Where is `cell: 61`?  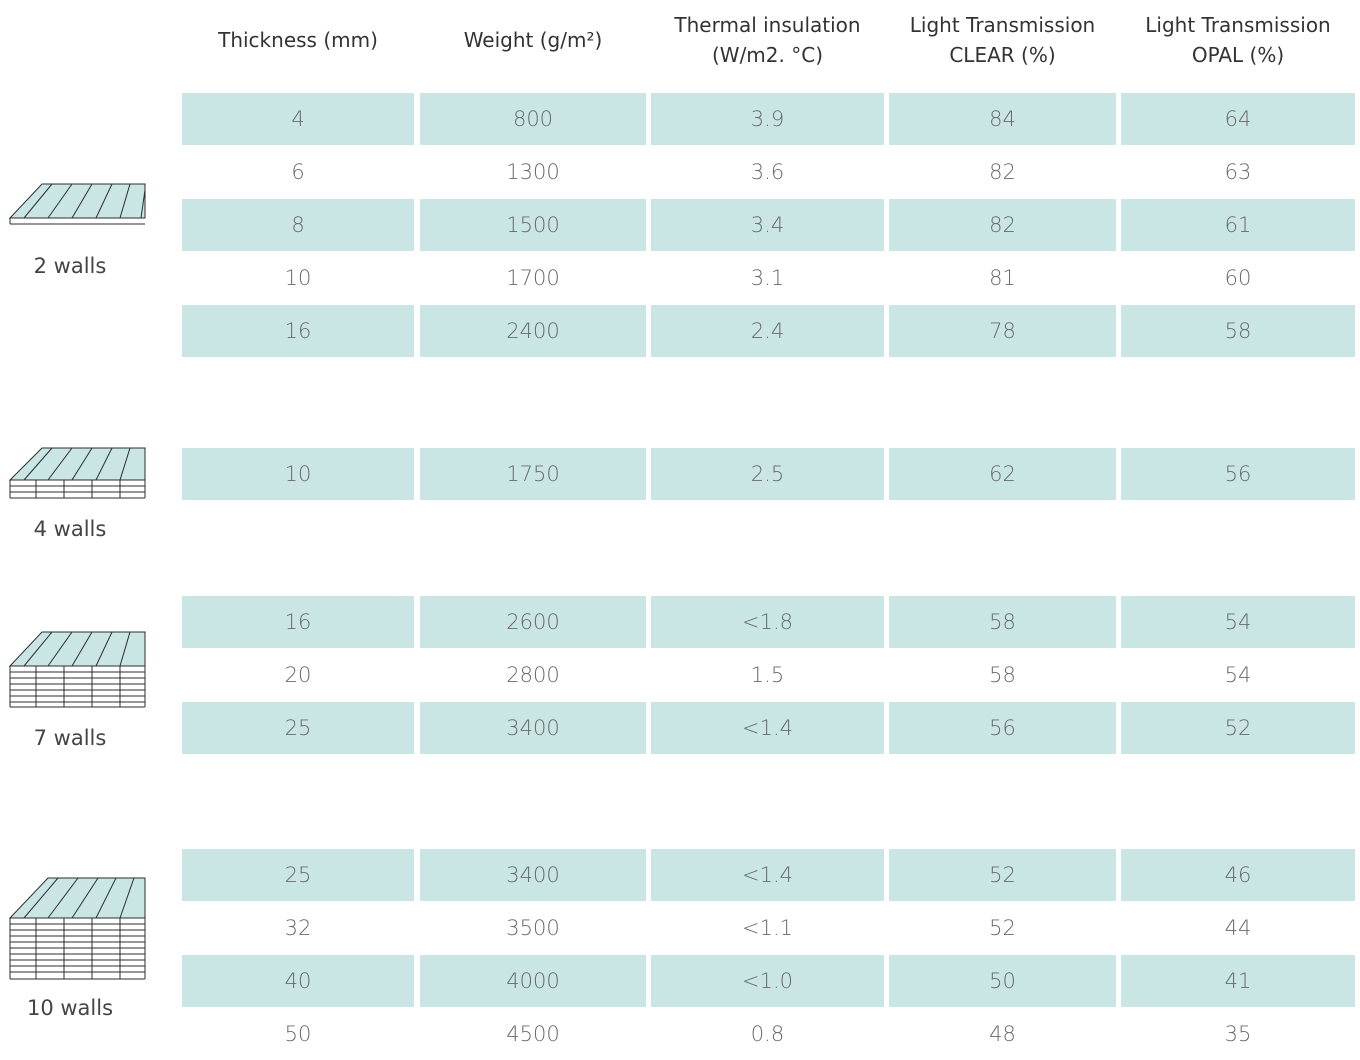
cell: 61 is located at coordinates (1238, 225).